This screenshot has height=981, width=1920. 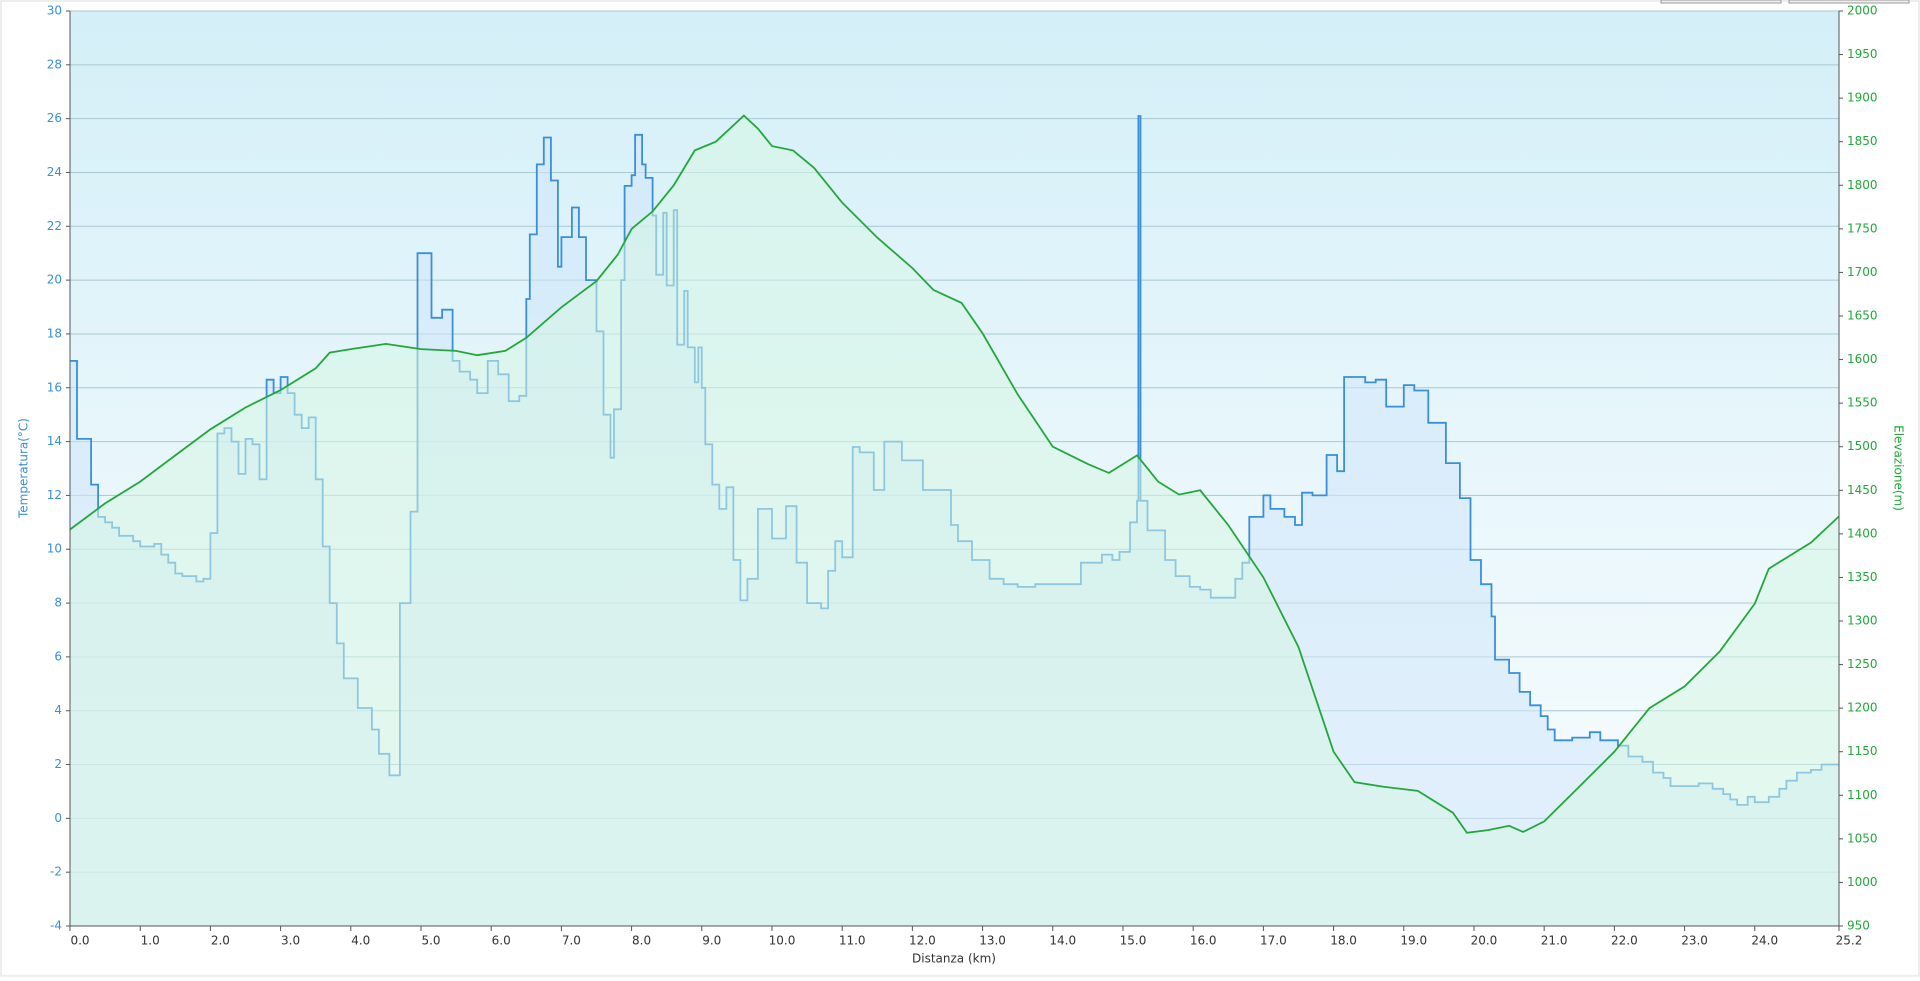 What do you see at coordinates (1862, 316) in the screenshot?
I see `y2-tick-label: 1650` at bounding box center [1862, 316].